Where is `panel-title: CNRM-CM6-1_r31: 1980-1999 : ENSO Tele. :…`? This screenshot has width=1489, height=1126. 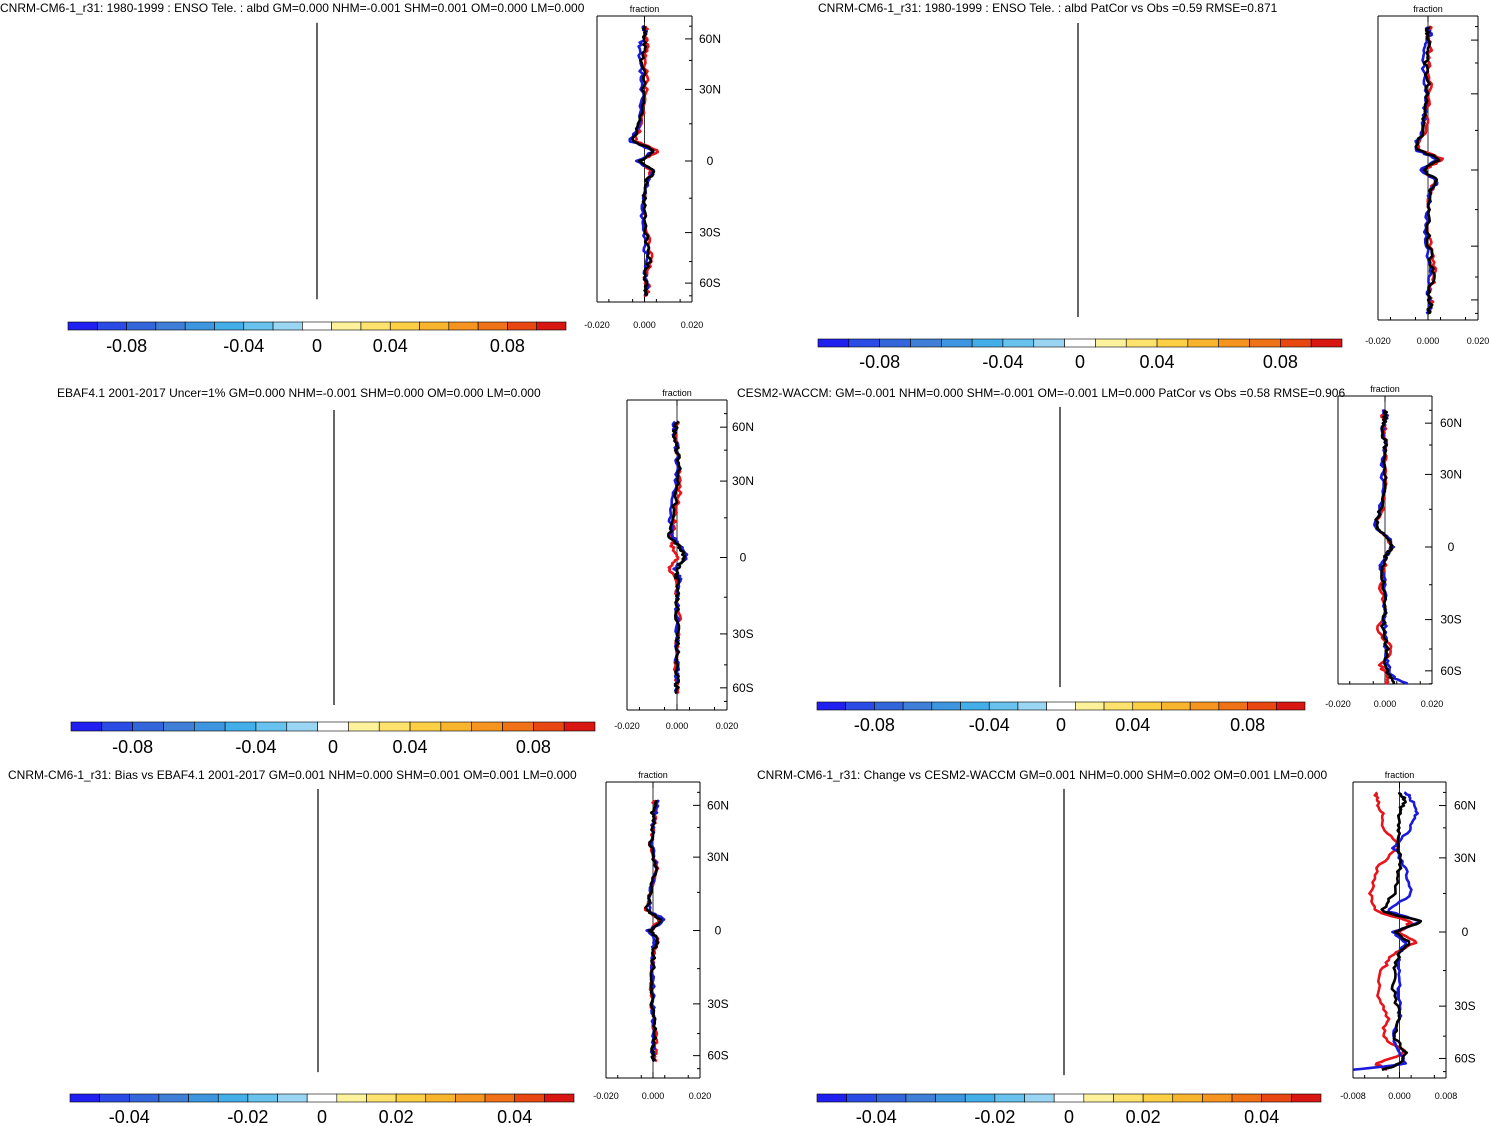 panel-title: CNRM-CM6-1_r31: 1980-1999 : ENSO Tele. :… is located at coordinates (1048, 8).